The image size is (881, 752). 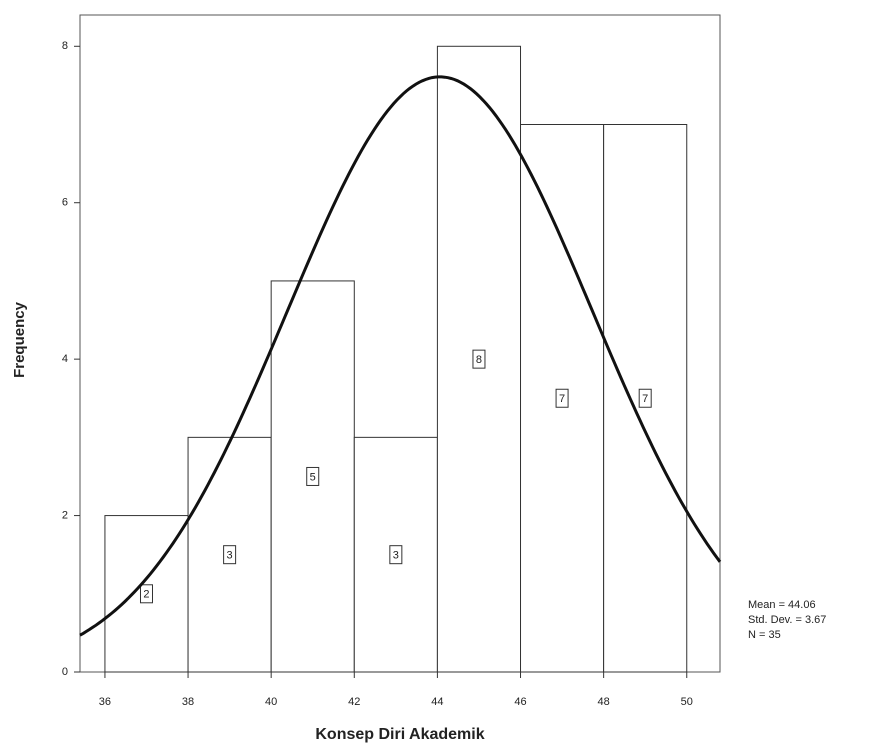 I want to click on x-axis-label: Konsep Diri Akademik, so click(x=399, y=734).